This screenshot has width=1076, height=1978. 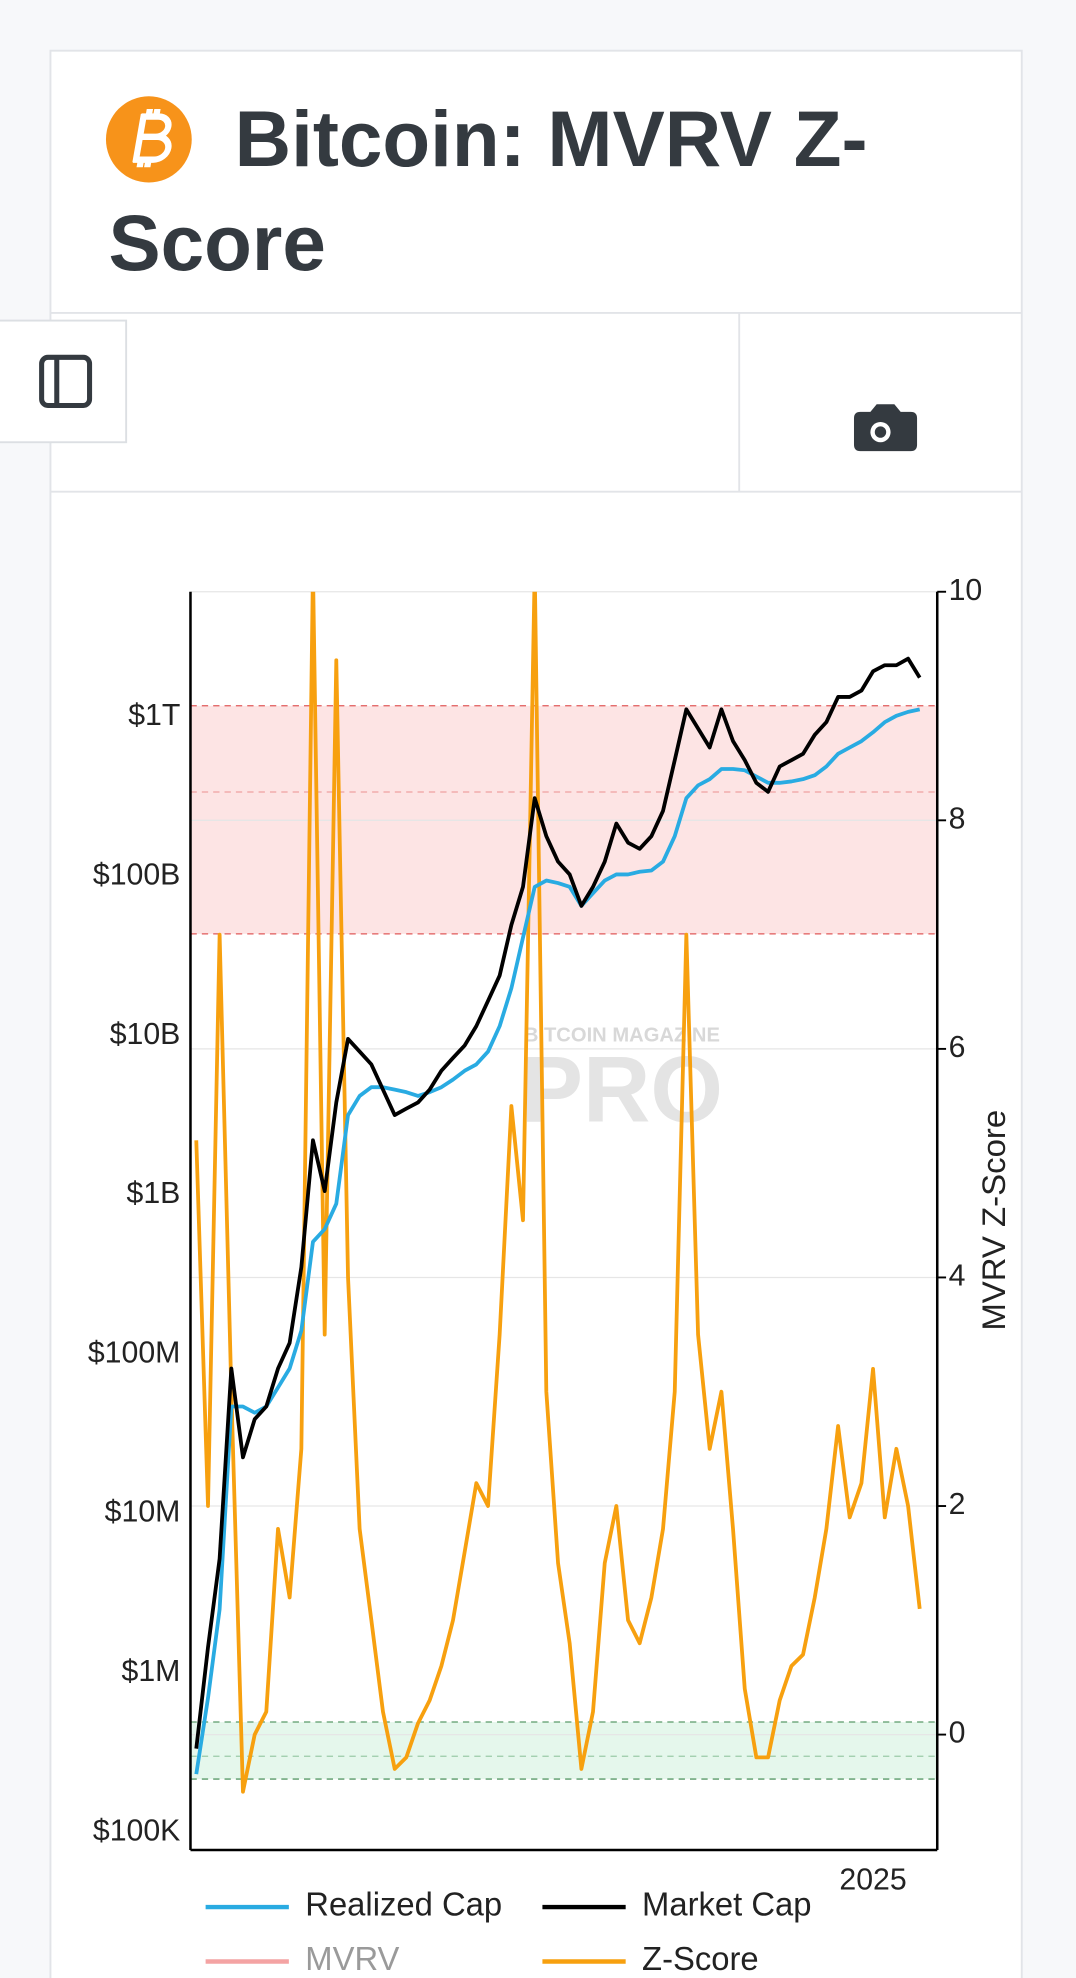 I want to click on legend: Realized Cap Market Cap MVRV Z-Score, so click(x=508, y=1931).